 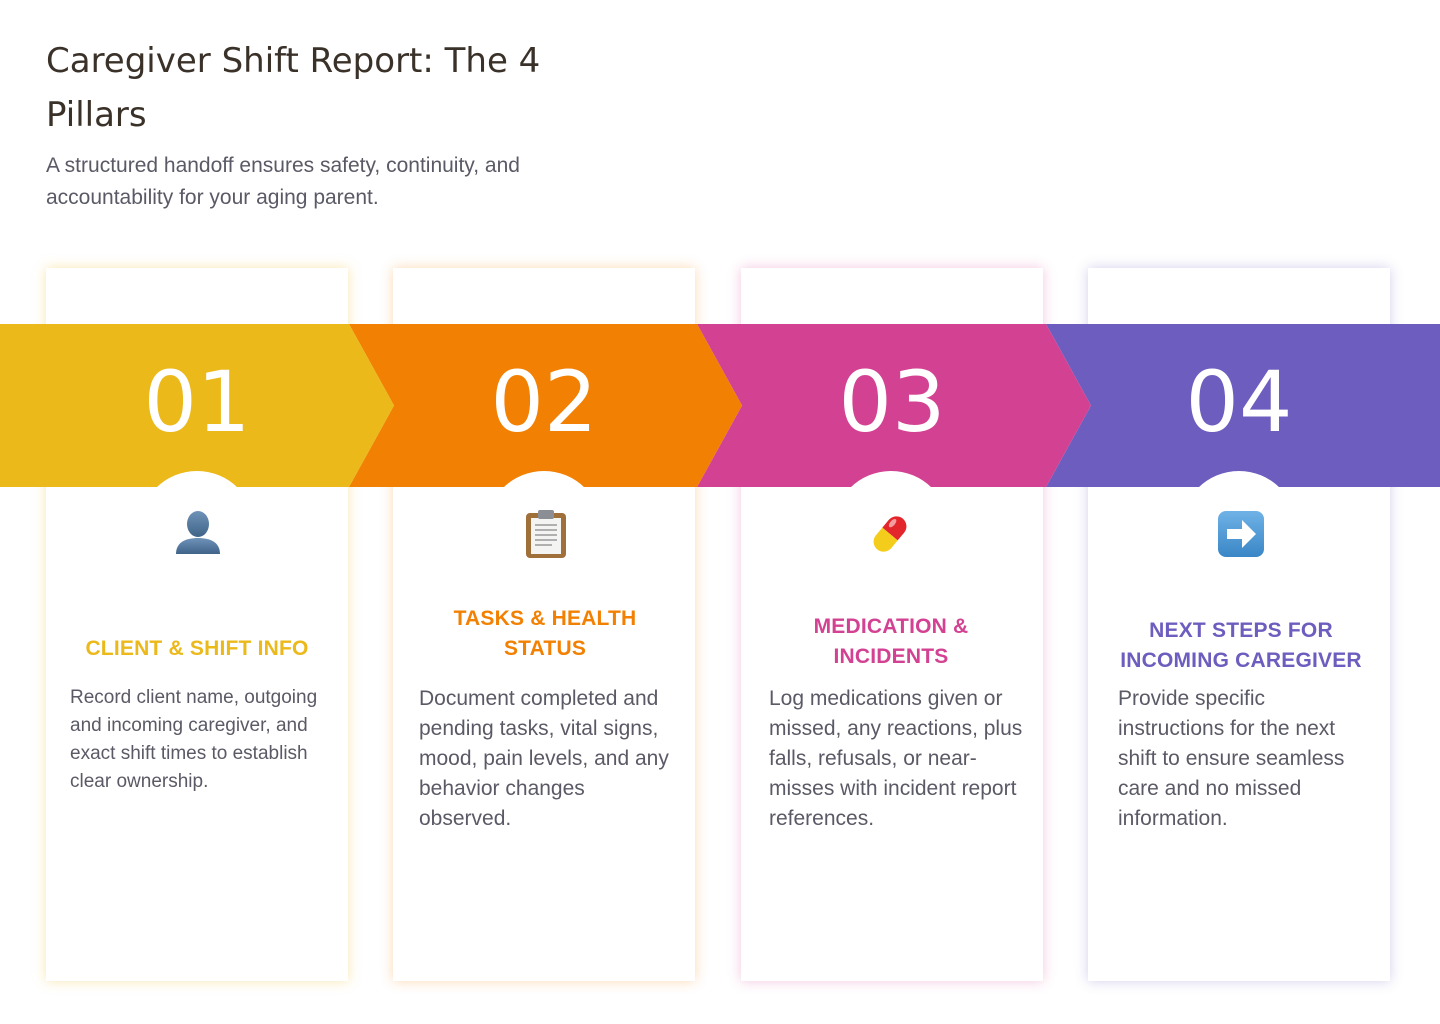 What do you see at coordinates (546, 534) in the screenshot?
I see `clipboard-icon` at bounding box center [546, 534].